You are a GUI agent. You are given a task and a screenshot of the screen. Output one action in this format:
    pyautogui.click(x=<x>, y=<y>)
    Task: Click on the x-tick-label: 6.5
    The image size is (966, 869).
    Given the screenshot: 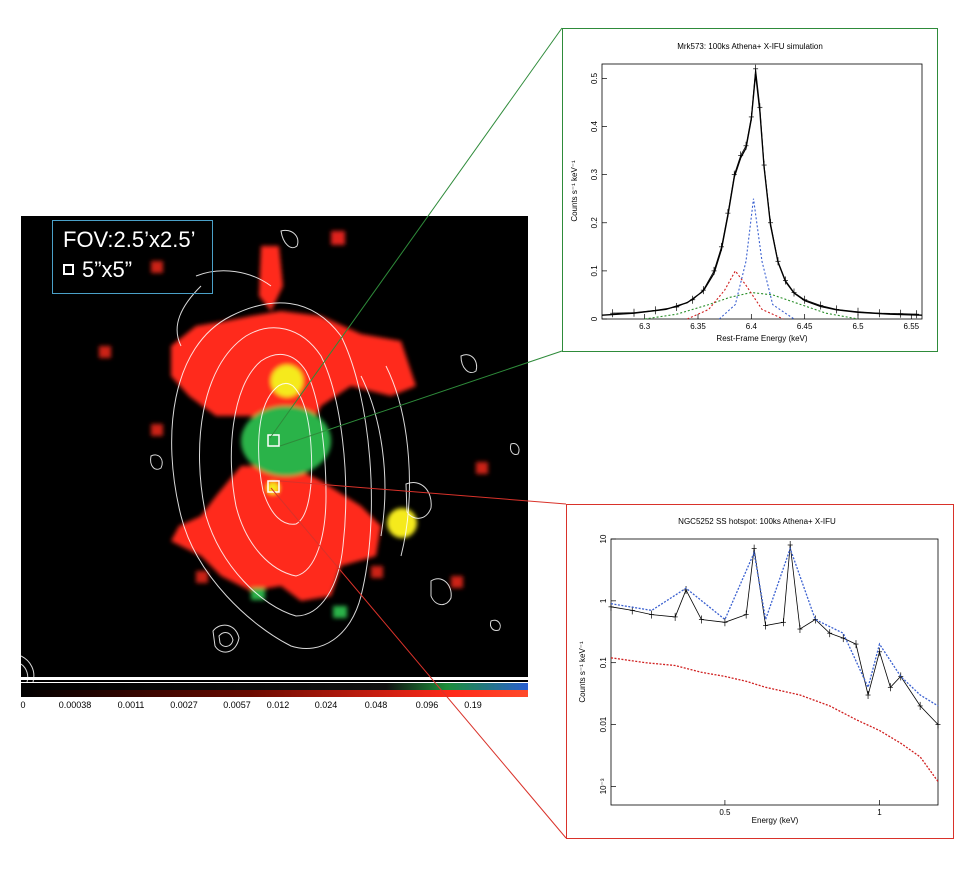 What is the action you would take?
    pyautogui.click(x=858, y=326)
    